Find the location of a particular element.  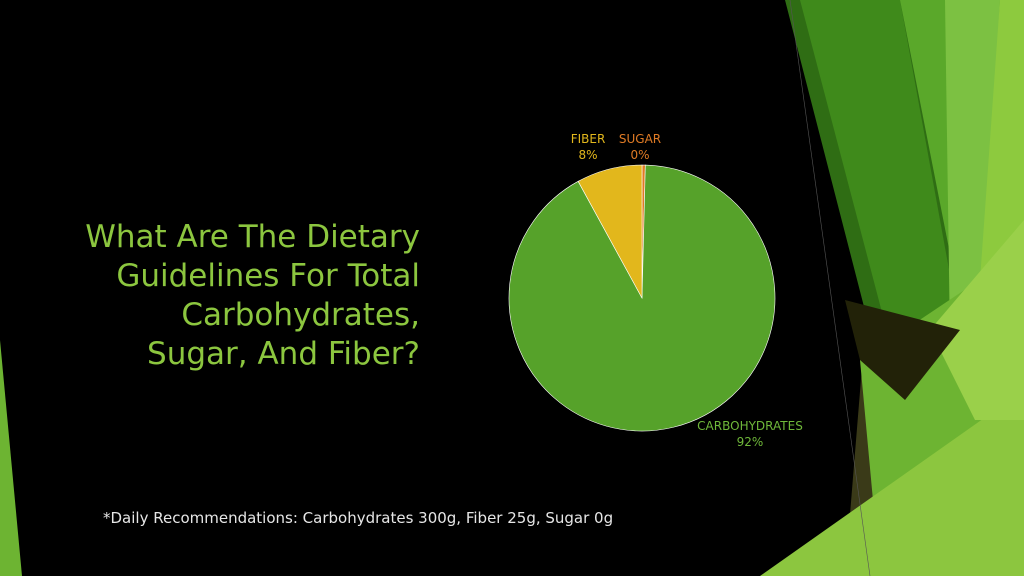

pie-slice-fiber is located at coordinates (610, 231).